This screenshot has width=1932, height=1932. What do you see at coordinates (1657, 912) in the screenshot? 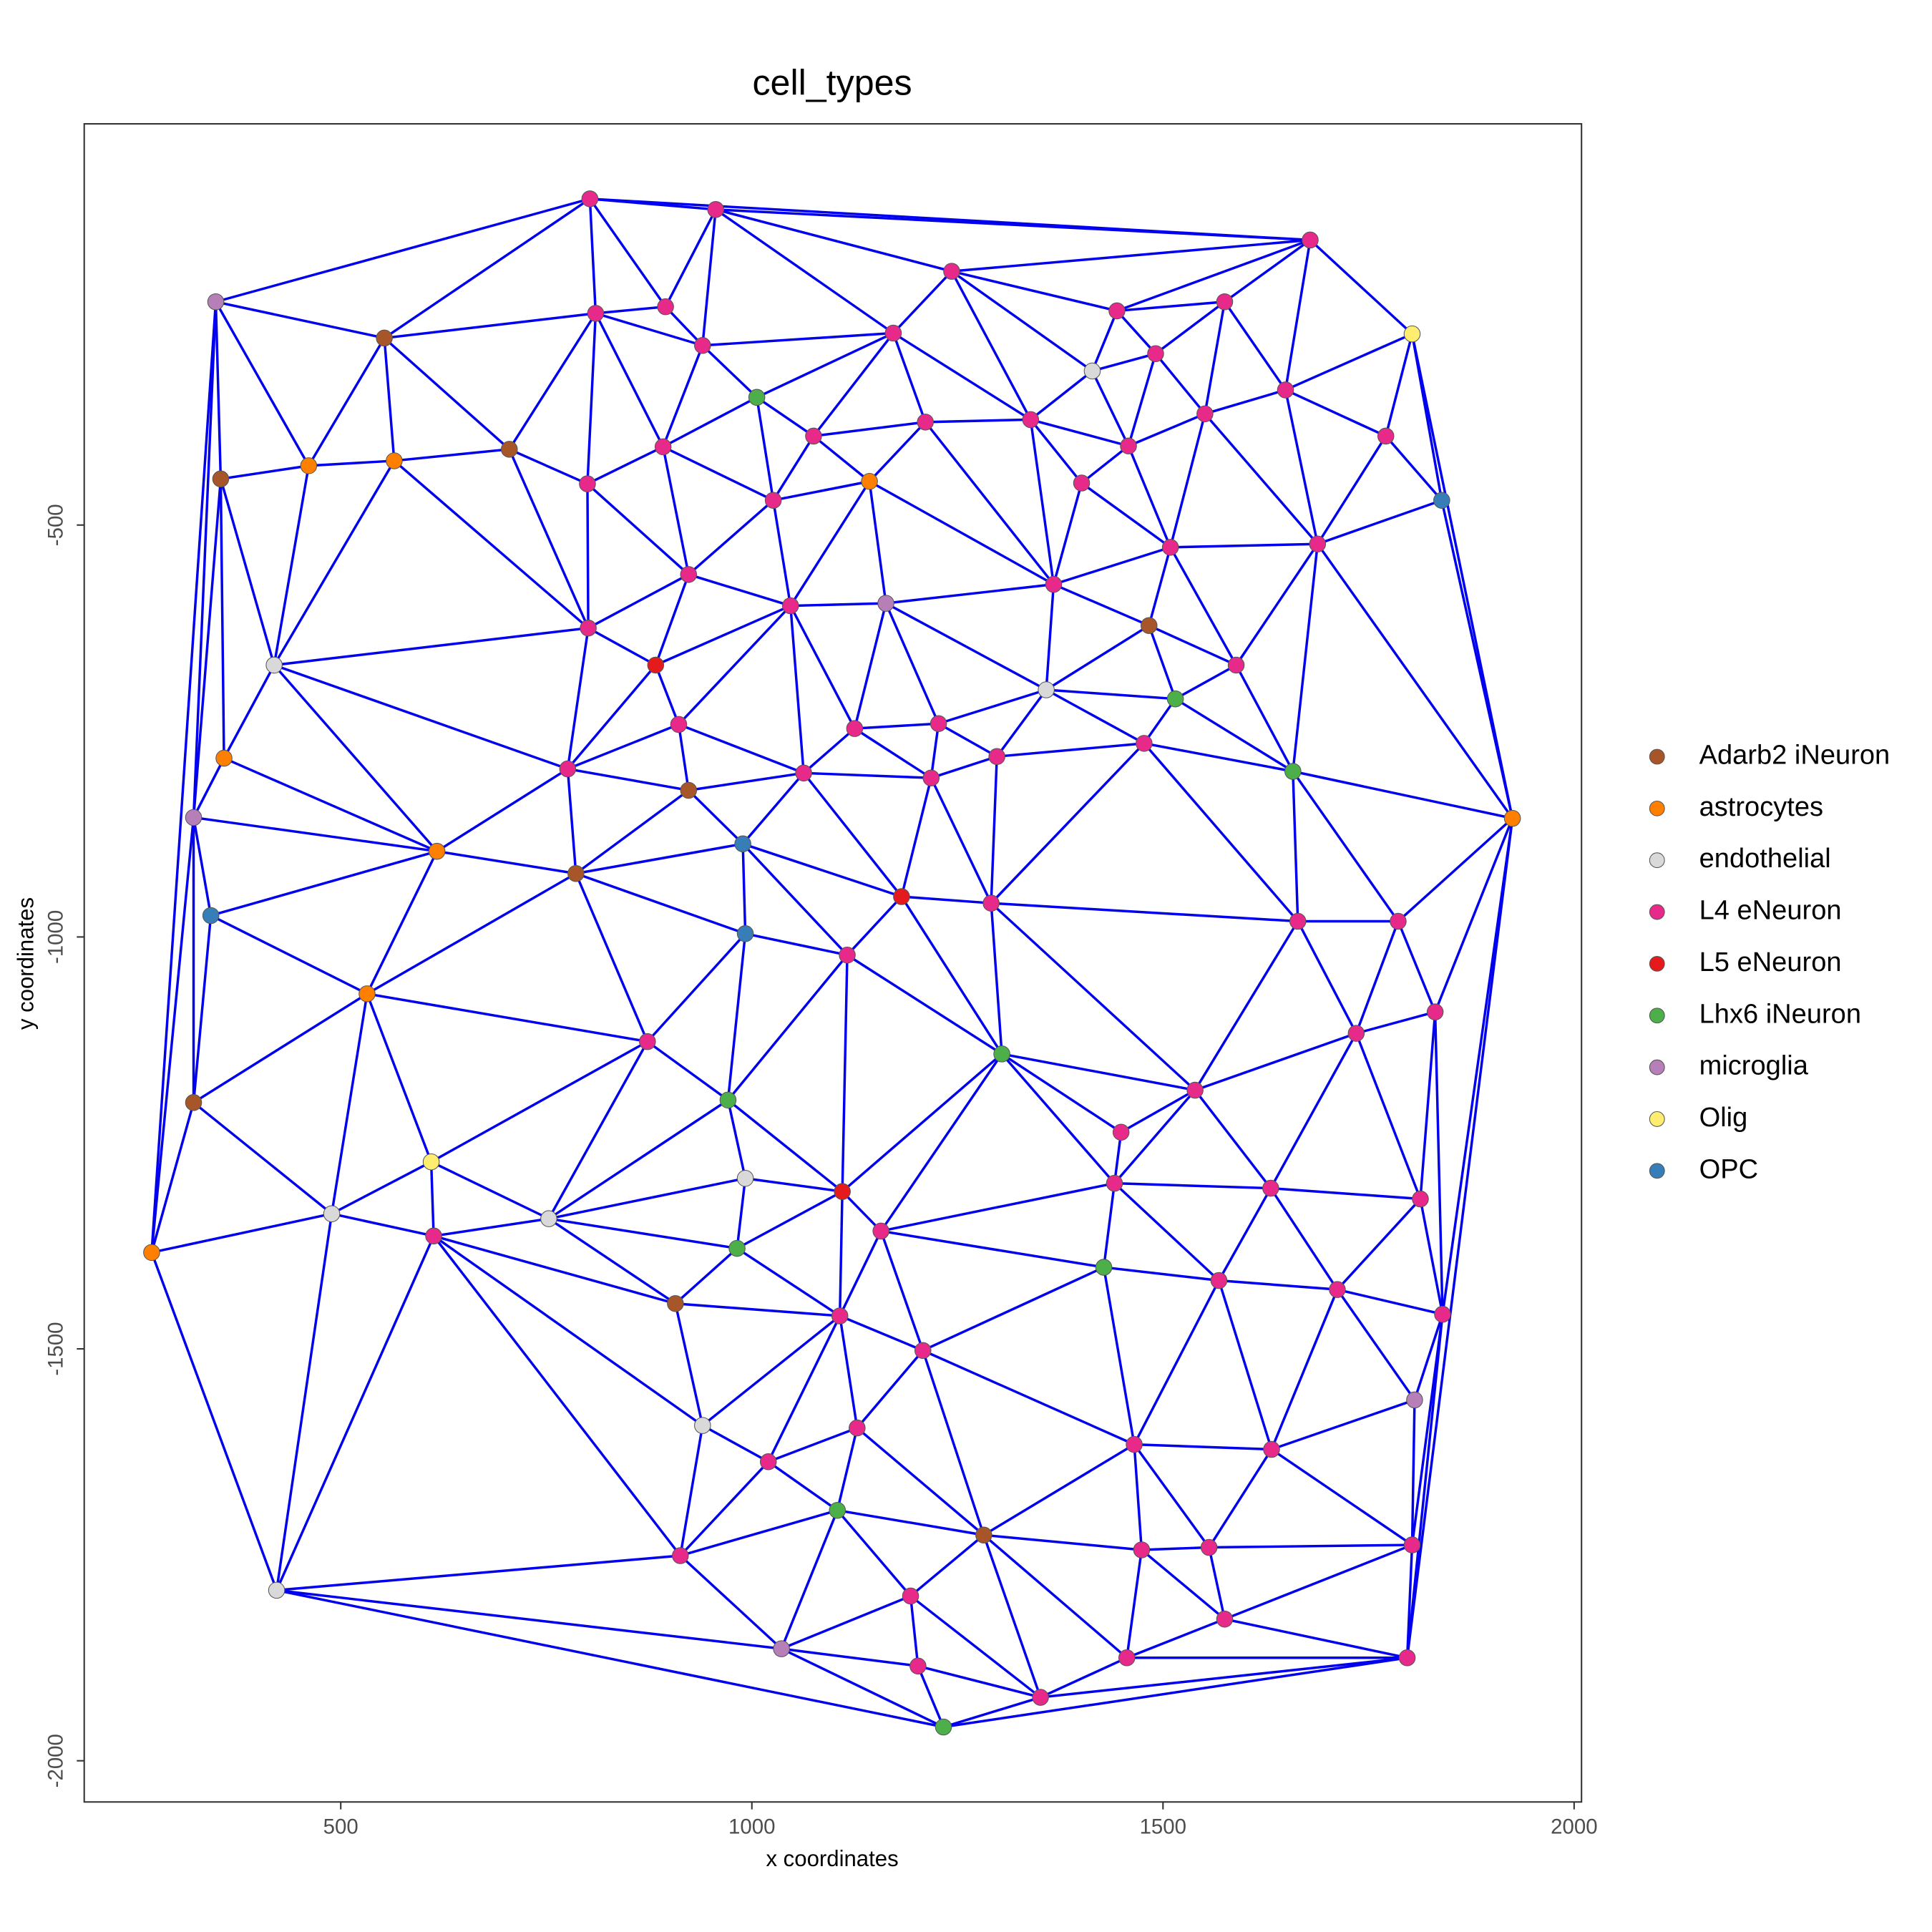
I see `legend-marker` at bounding box center [1657, 912].